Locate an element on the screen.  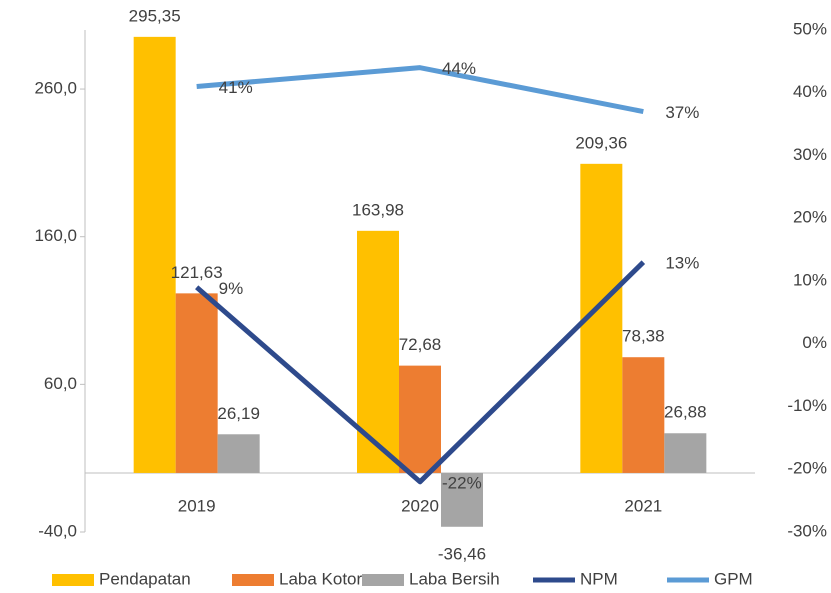
data-label: 26,19 is located at coordinates (238, 413).